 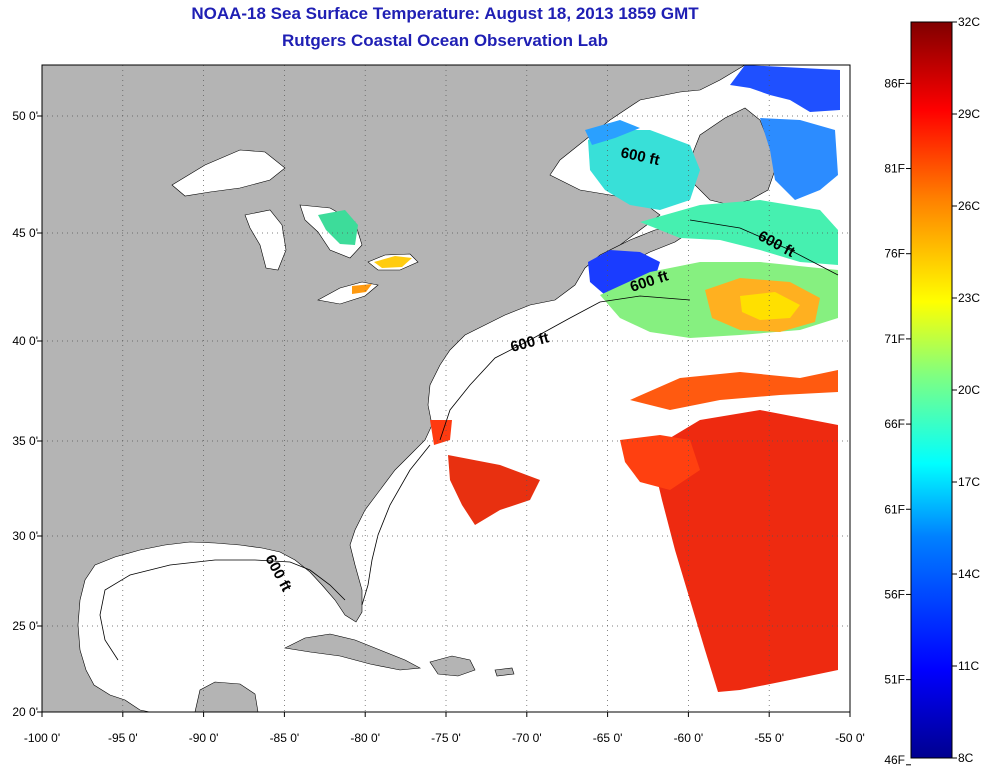 I want to click on sst-hatteras, so click(x=441, y=432).